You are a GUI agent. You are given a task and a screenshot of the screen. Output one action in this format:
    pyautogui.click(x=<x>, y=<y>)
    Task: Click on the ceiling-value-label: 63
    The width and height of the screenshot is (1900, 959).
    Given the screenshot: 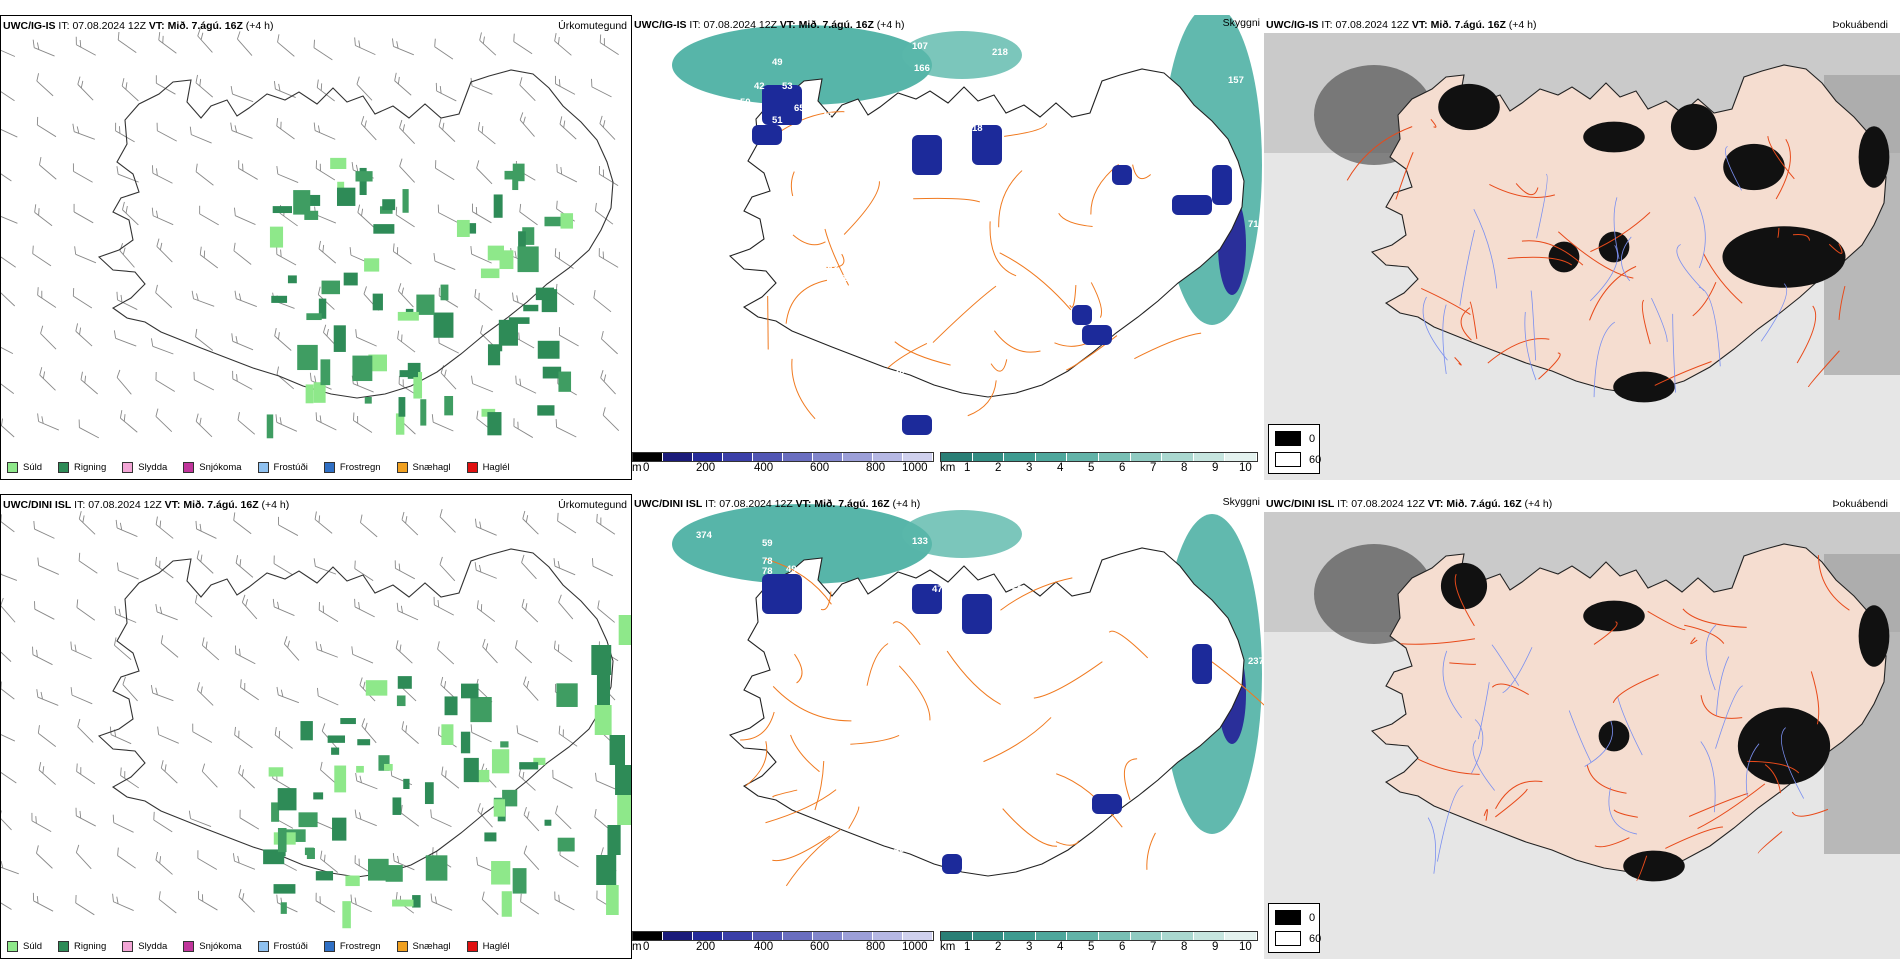 What is the action you would take?
    pyautogui.click(x=1017, y=589)
    